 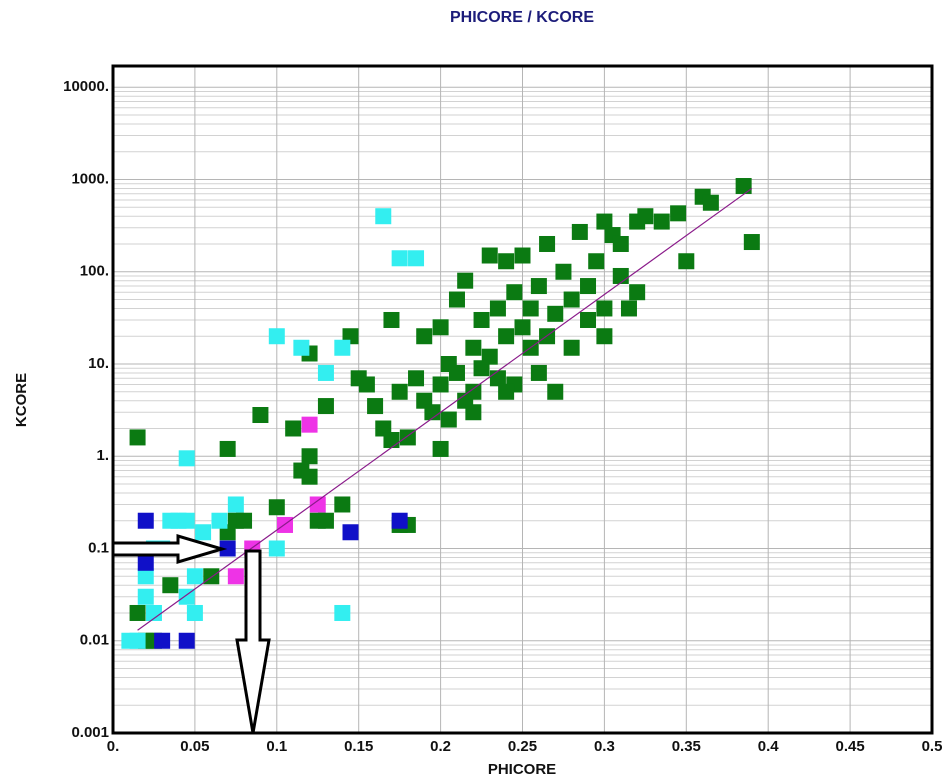 I want to click on y-tick-label: 100., so click(x=94, y=271).